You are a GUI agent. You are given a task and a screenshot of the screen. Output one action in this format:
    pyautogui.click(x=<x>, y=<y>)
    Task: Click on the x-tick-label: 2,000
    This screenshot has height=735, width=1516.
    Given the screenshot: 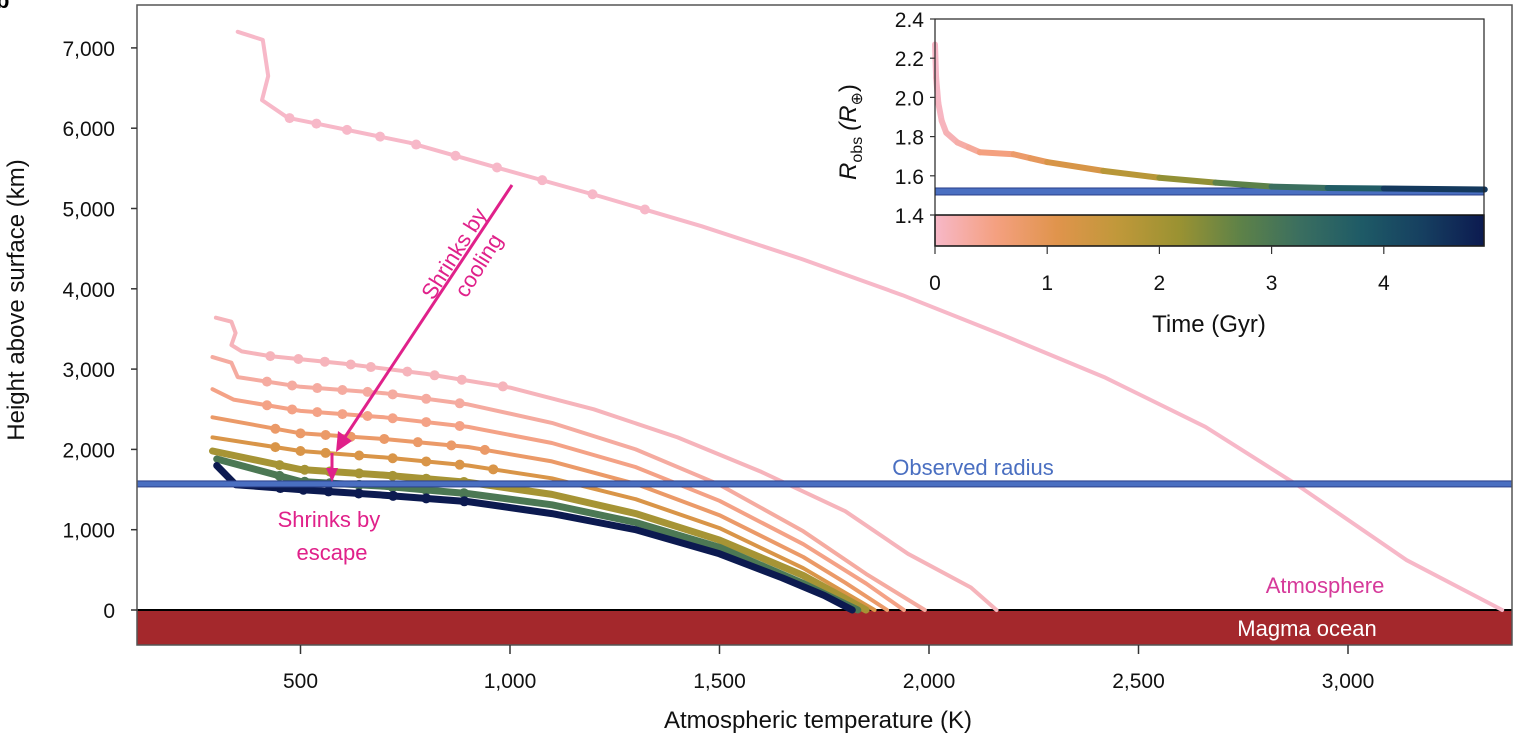 What is the action you would take?
    pyautogui.click(x=929, y=681)
    